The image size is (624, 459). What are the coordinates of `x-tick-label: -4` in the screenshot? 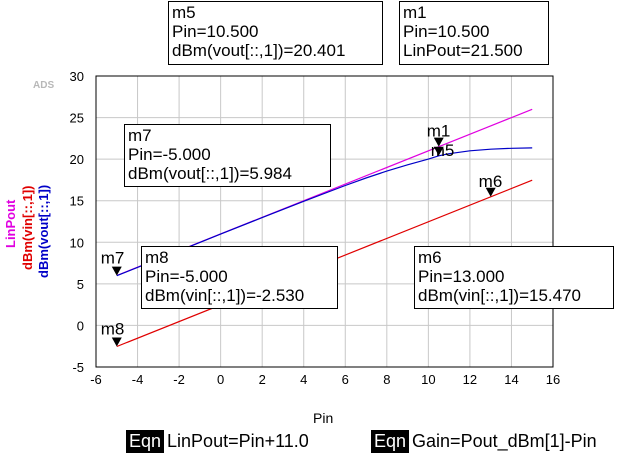 It's located at (138, 379).